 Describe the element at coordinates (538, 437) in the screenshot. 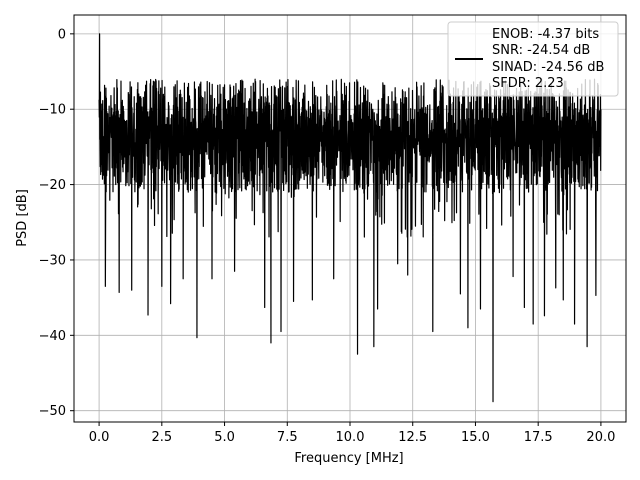

I see `x-tick-label: 17.5` at that location.